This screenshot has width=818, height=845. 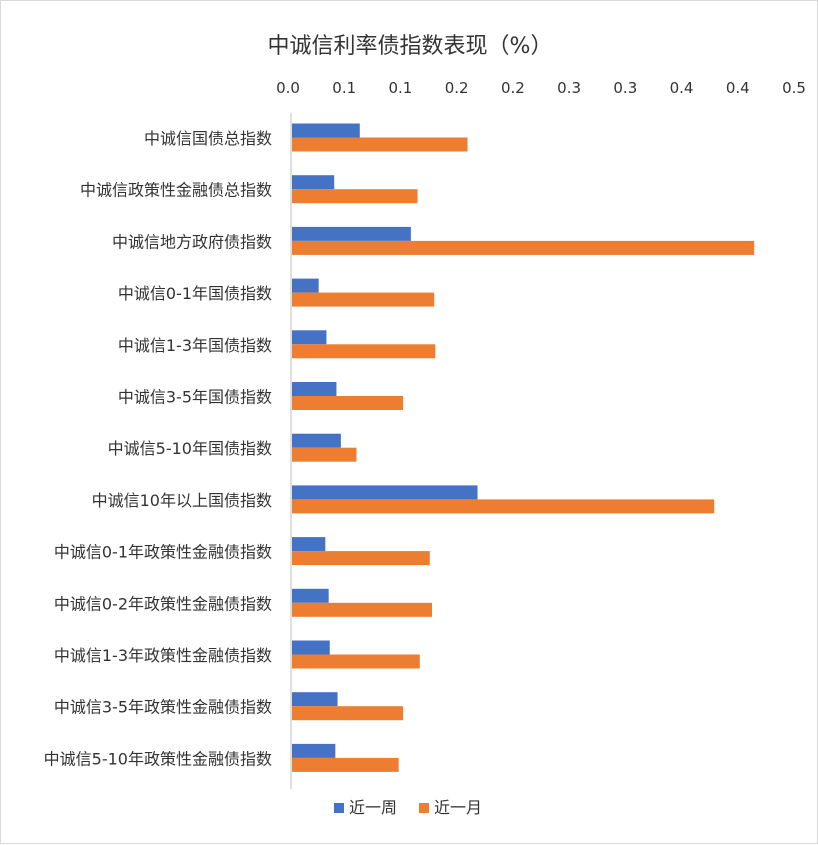 What do you see at coordinates (410, 46) in the screenshot?
I see `chart-title: 中诚信利率债指数表现（%）` at bounding box center [410, 46].